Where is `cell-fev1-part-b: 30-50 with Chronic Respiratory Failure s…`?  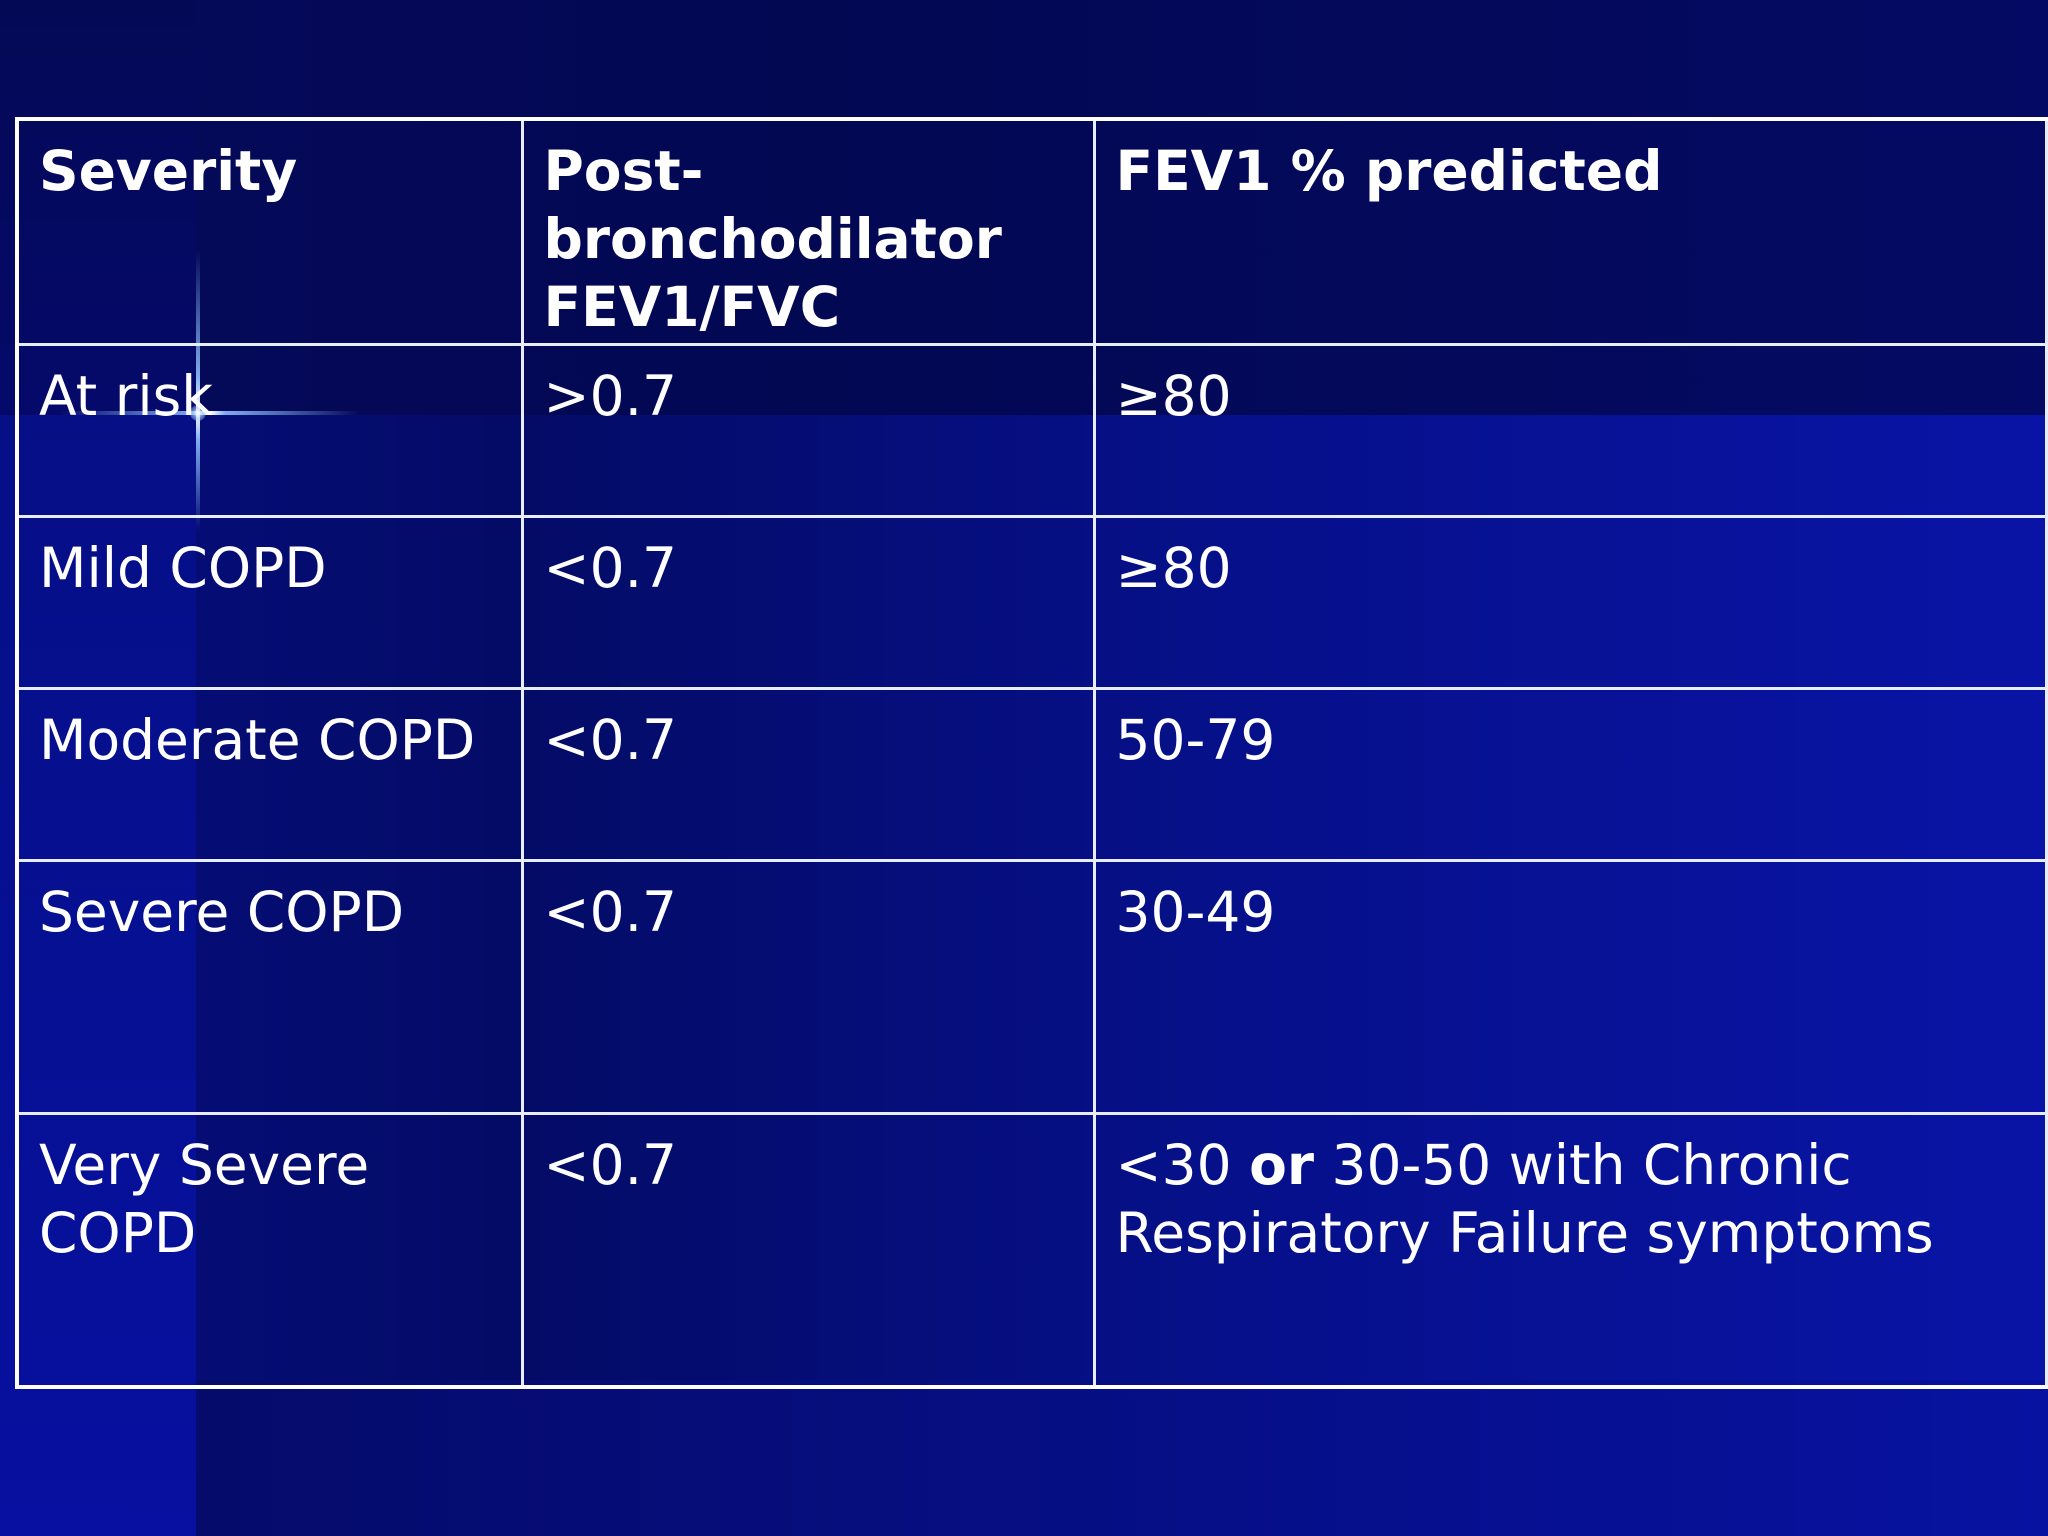
cell-fev1-part-b: 30-50 with Chronic Respiratory Failure s… is located at coordinates (1524, 1199).